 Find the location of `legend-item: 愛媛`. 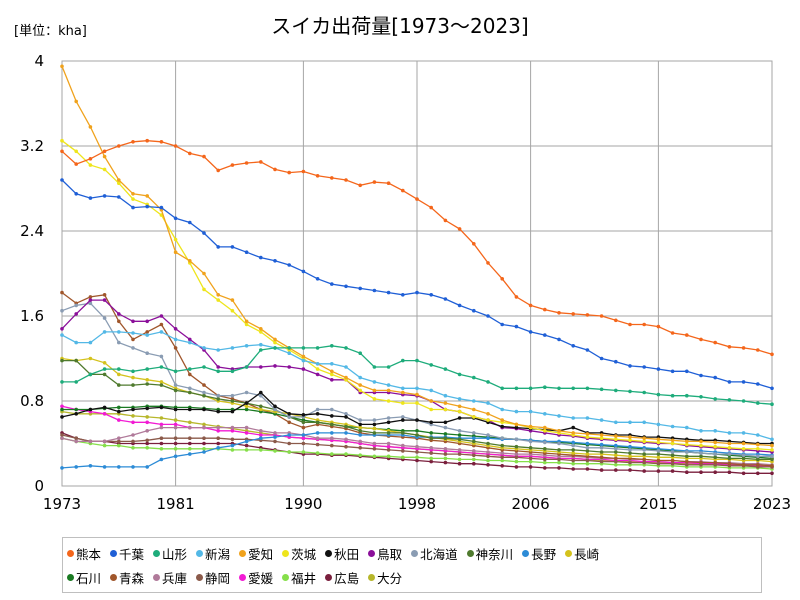

legend-item: 愛媛 is located at coordinates (256, 577).